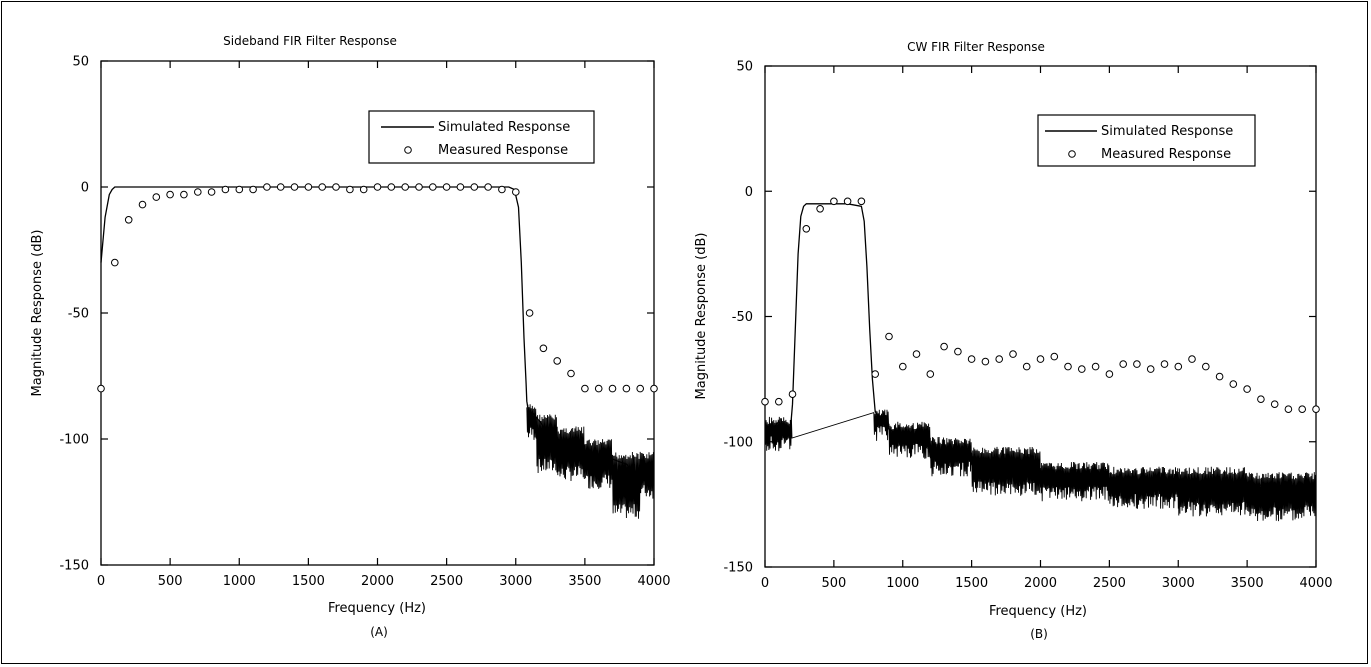  What do you see at coordinates (503, 150) in the screenshot?
I see `chart-a-legend-measured-label: Measured Response` at bounding box center [503, 150].